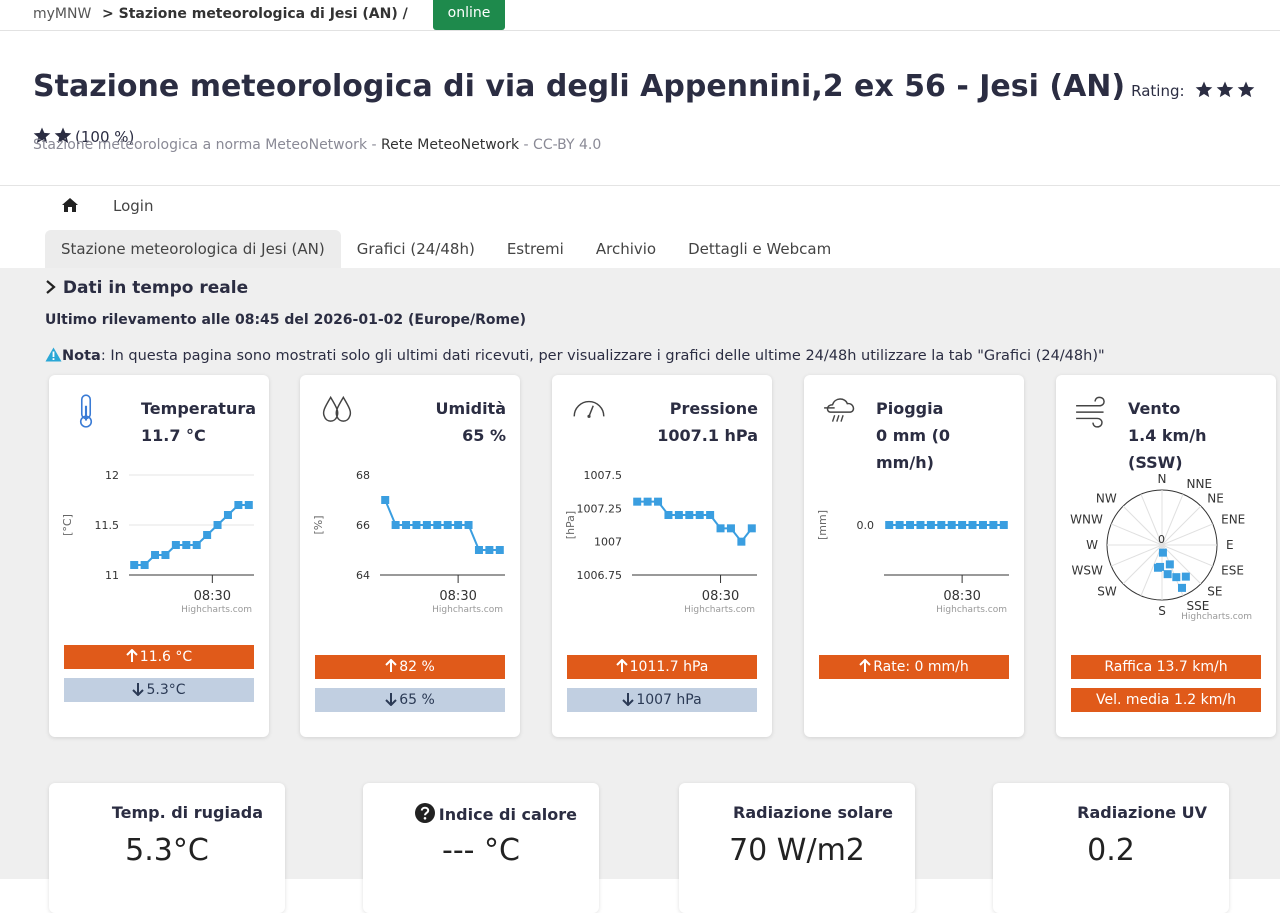 This screenshot has height=913, width=1280. I want to click on direction-label: SW, so click(1107, 592).